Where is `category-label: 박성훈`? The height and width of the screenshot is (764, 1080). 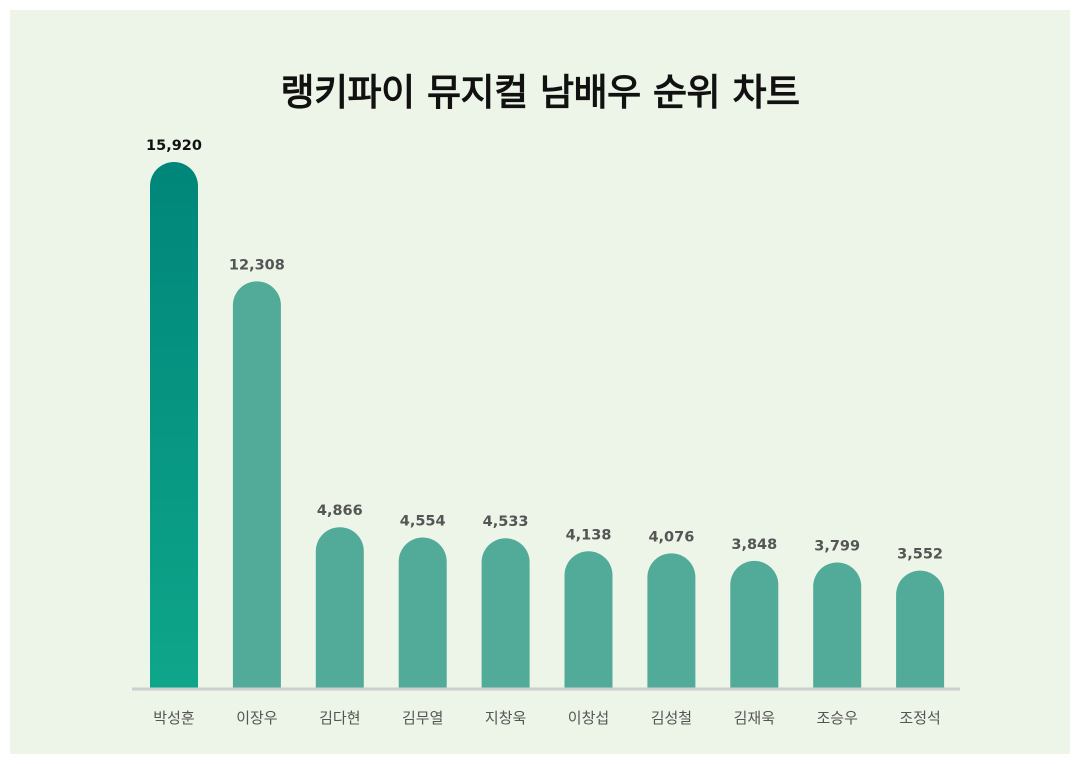 category-label: 박성훈 is located at coordinates (173, 718).